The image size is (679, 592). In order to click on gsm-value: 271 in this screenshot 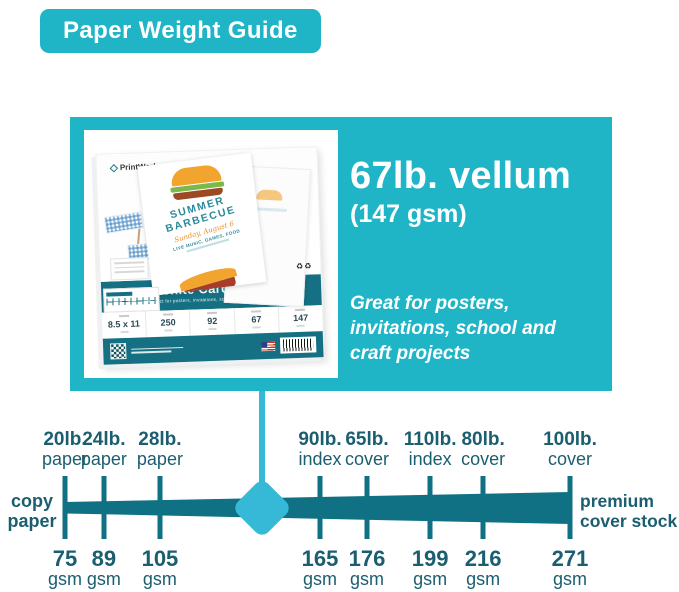, I will do `click(570, 558)`.